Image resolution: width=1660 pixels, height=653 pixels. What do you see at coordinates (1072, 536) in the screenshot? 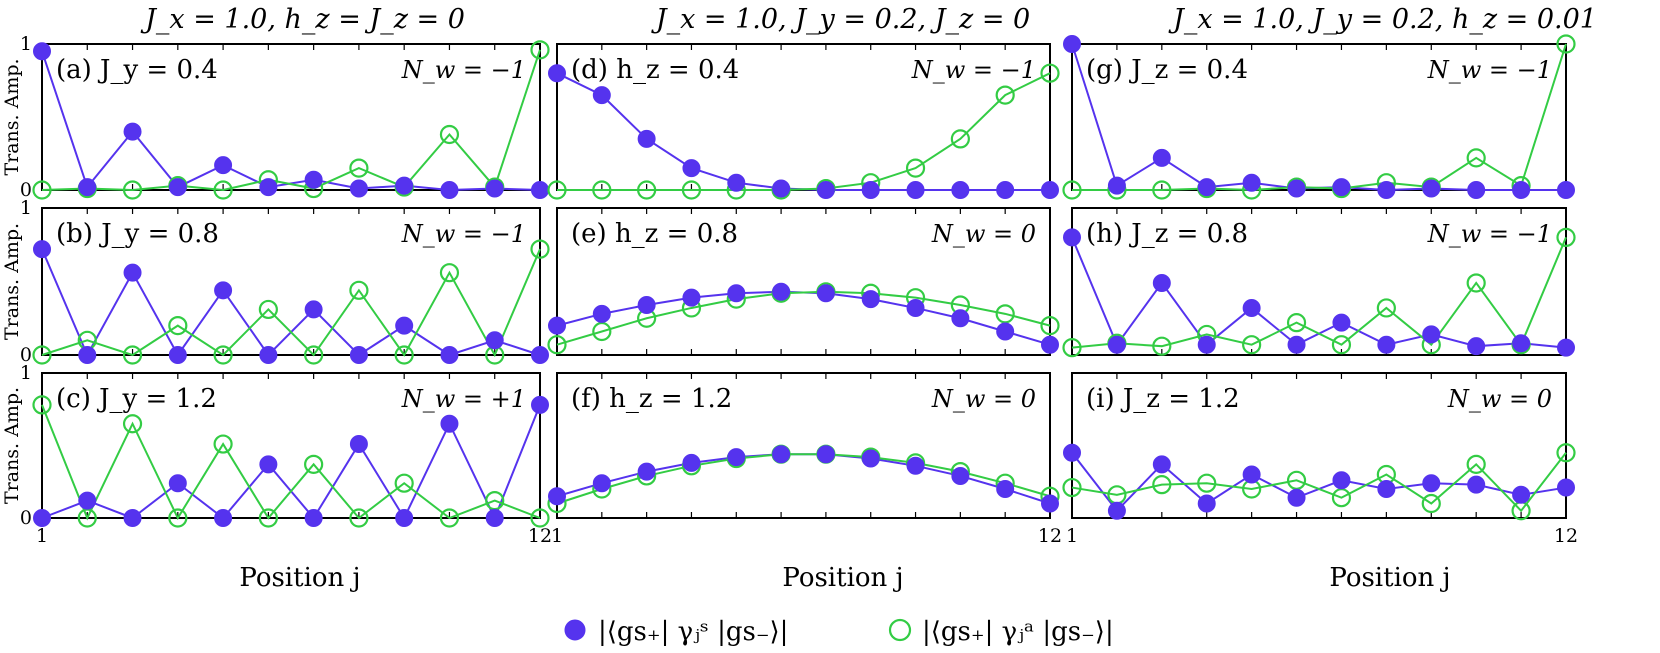
I see `x-tick-label: 1` at bounding box center [1072, 536].